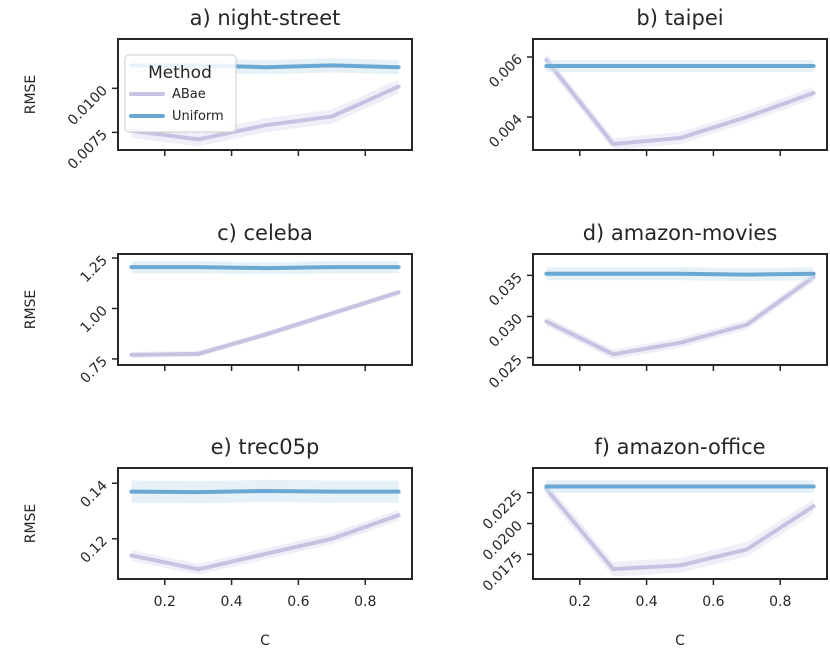 Image resolution: width=830 pixels, height=653 pixels. I want to click on y-tick-label: 0.025, so click(506, 372).